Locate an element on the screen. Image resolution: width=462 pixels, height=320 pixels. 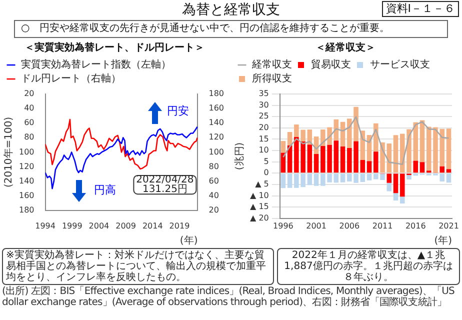
legend-label: 実質実効為替レート指数（左軸） is located at coordinates (96, 64).